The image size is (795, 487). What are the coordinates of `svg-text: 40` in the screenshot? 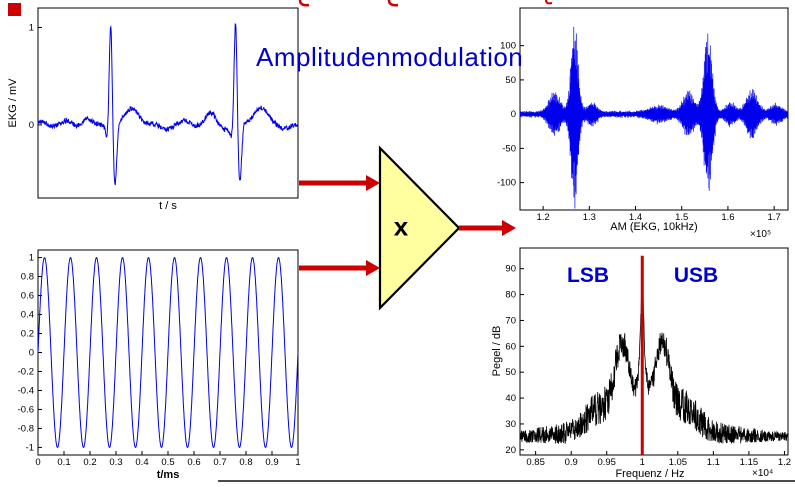 It's located at (510, 398).